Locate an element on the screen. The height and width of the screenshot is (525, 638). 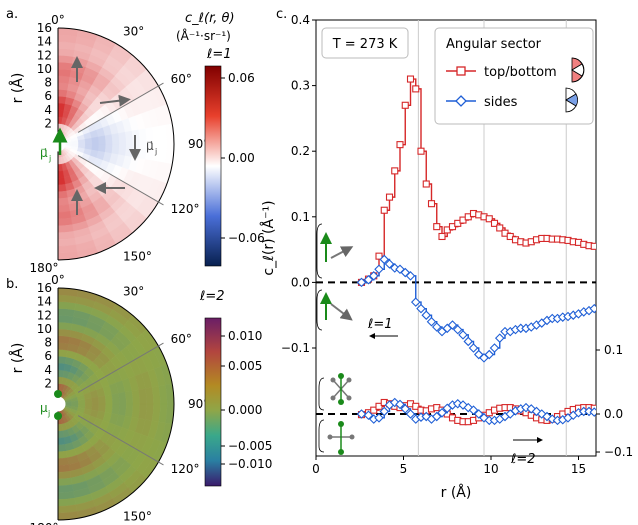
polar-plot-b is located at coordinates (116, 404).